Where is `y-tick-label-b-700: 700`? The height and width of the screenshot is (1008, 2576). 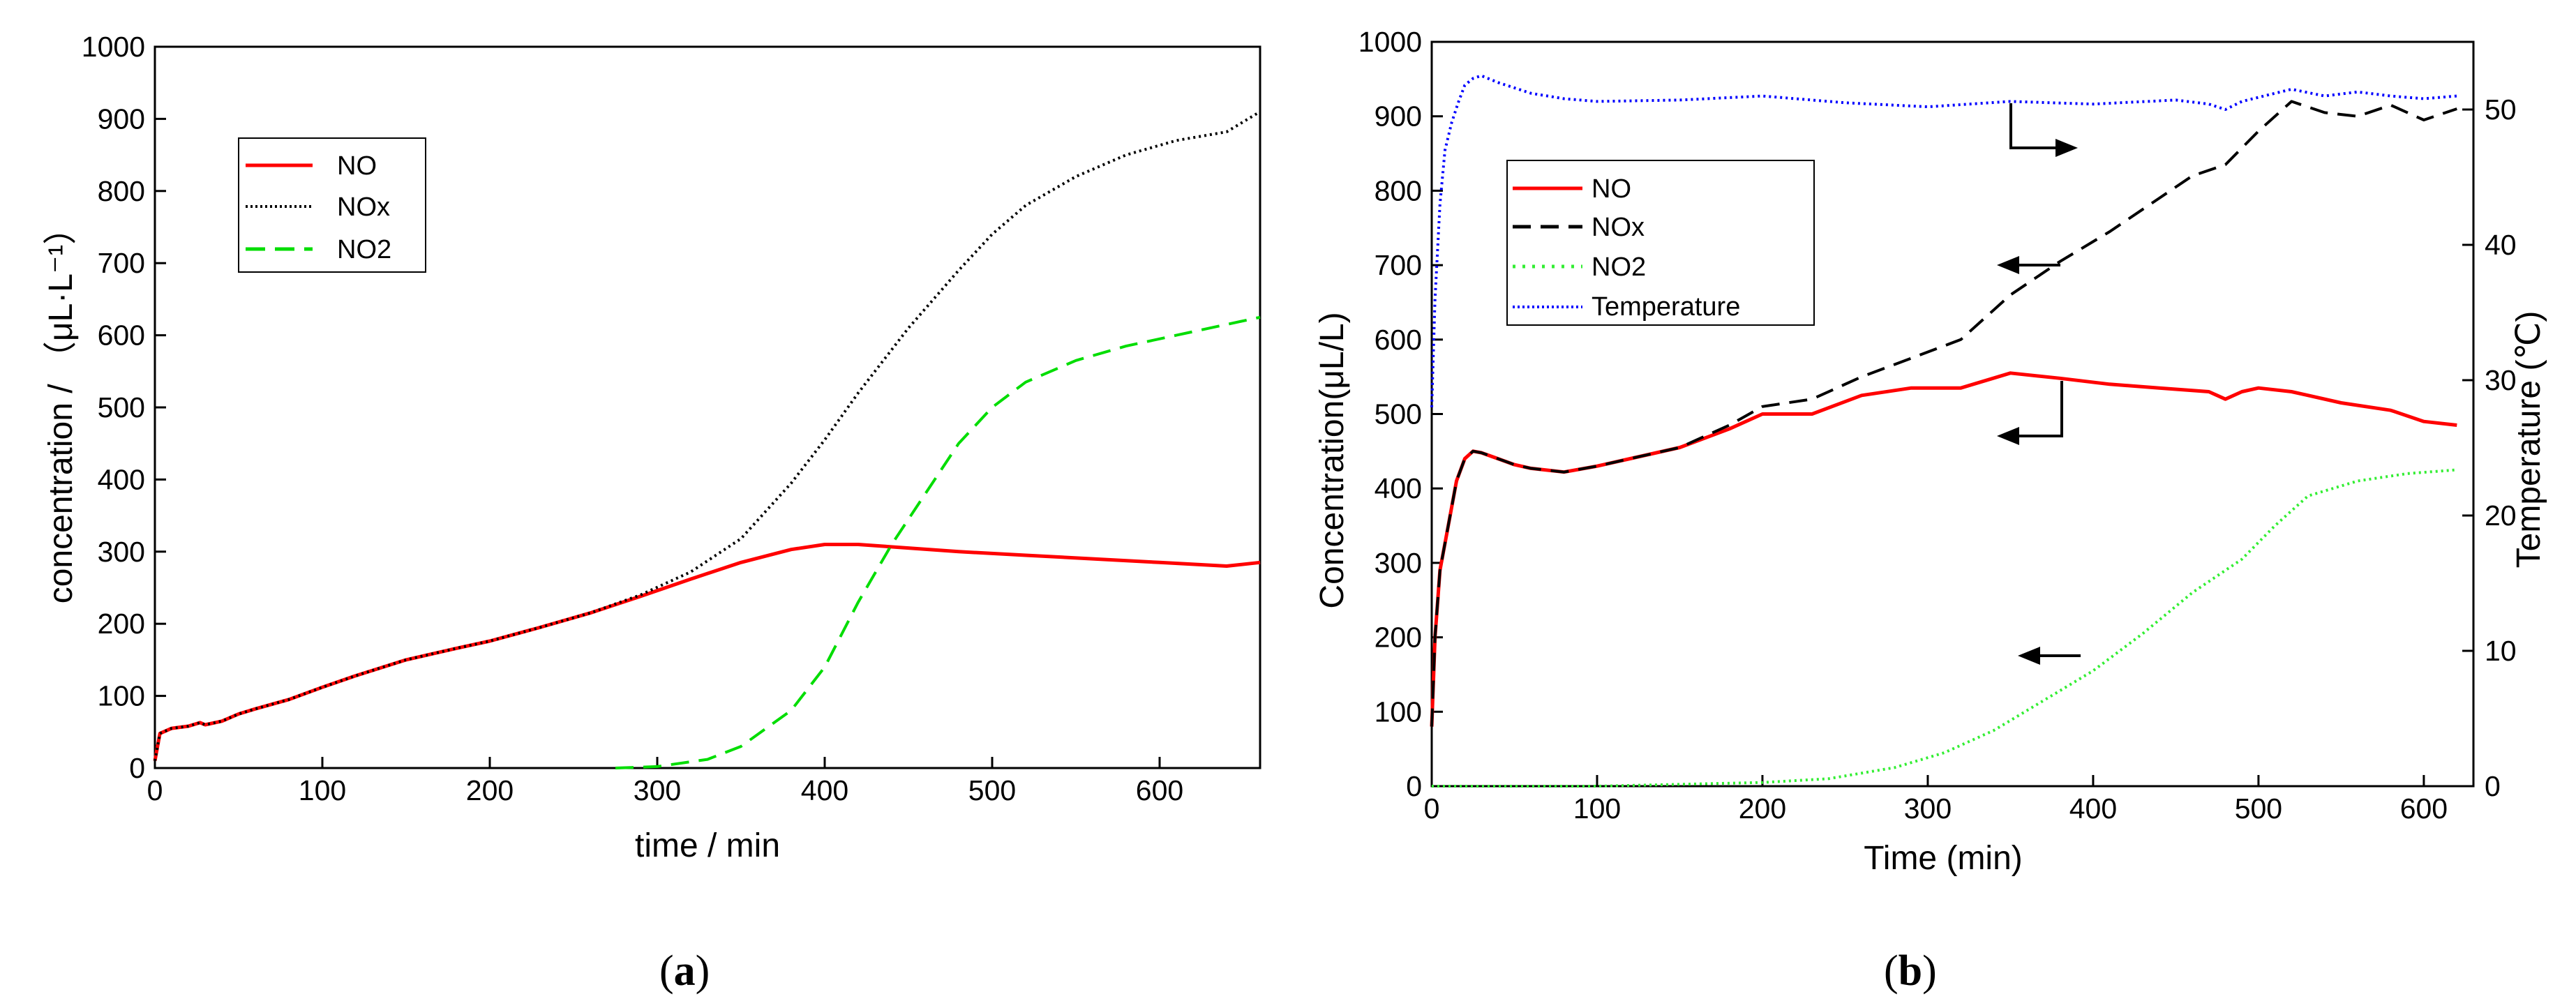
y-tick-label-b-700: 700 is located at coordinates (1398, 265).